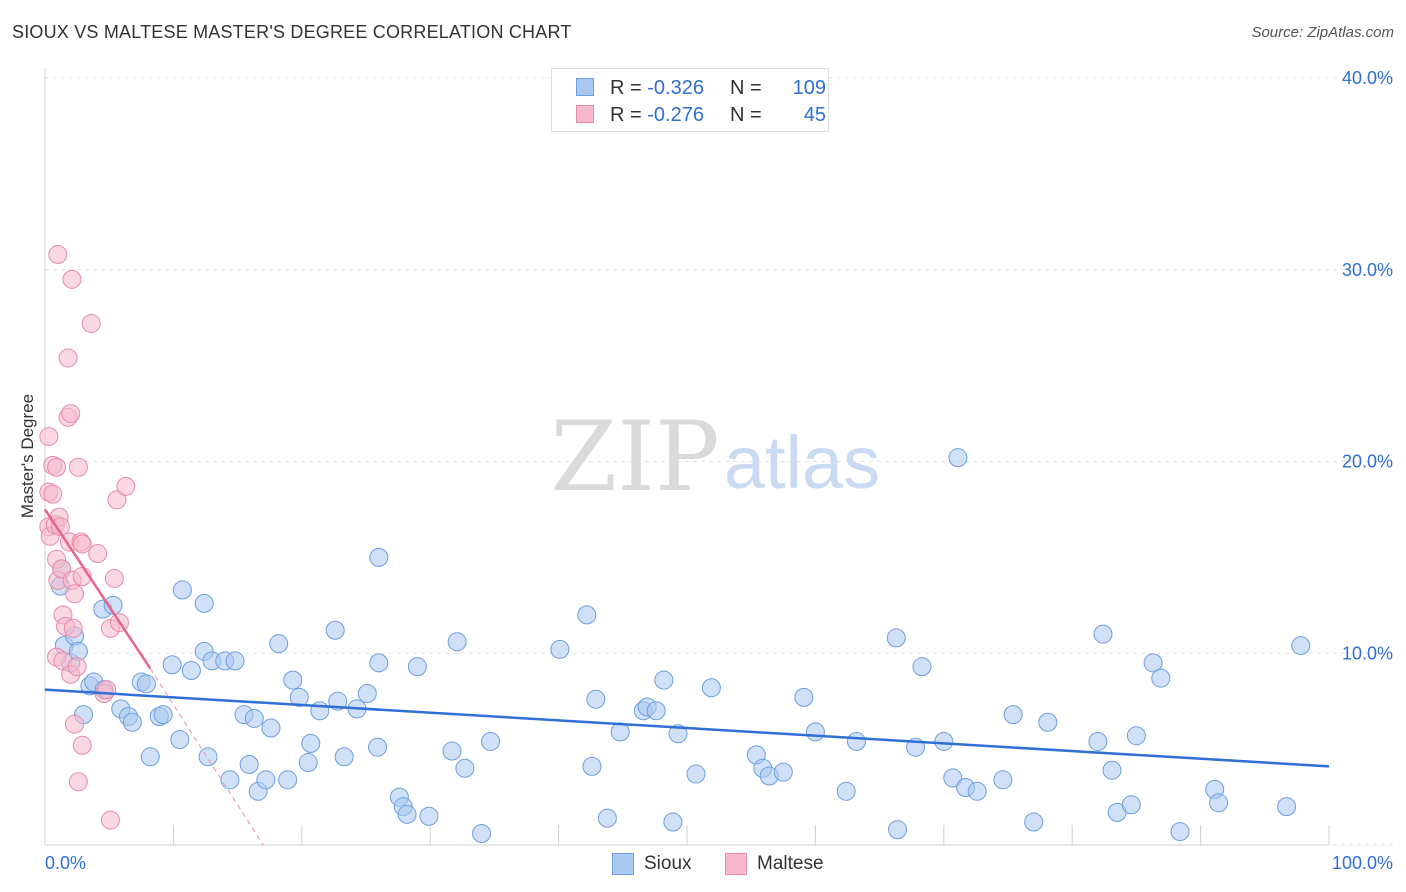  I want to click on y-tick-label: 30.0%, so click(1367, 270).